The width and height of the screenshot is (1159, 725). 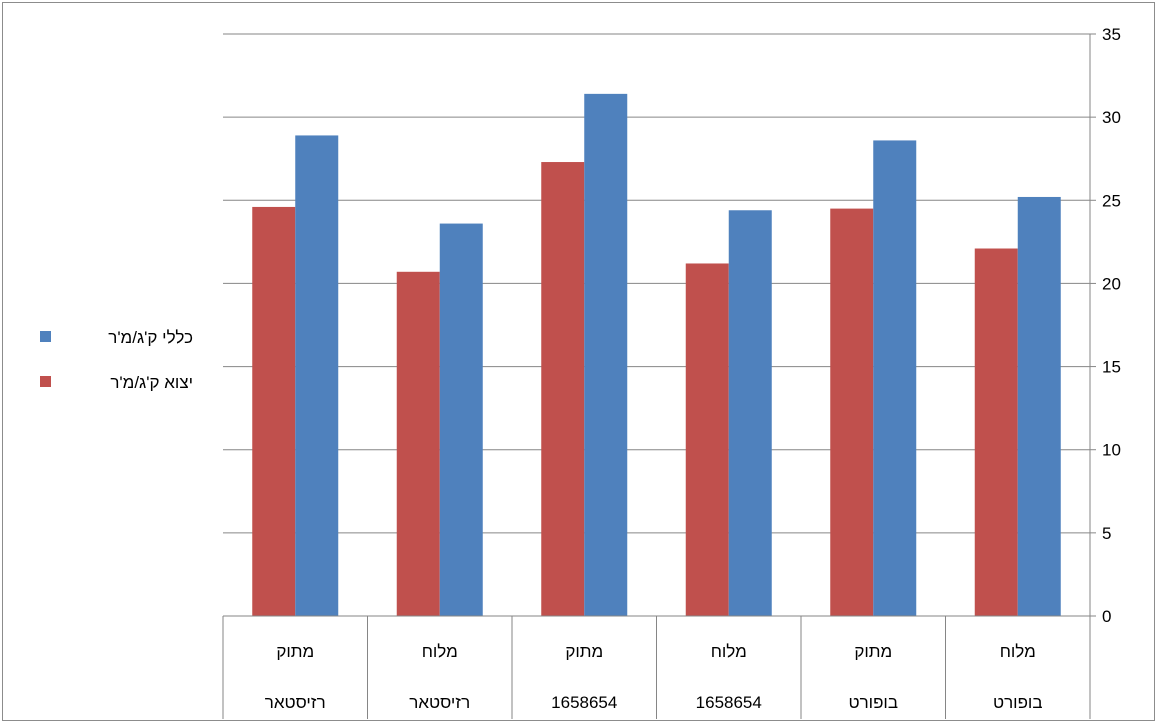 I want to click on y-tick-label: 0, so click(x=1106, y=616).